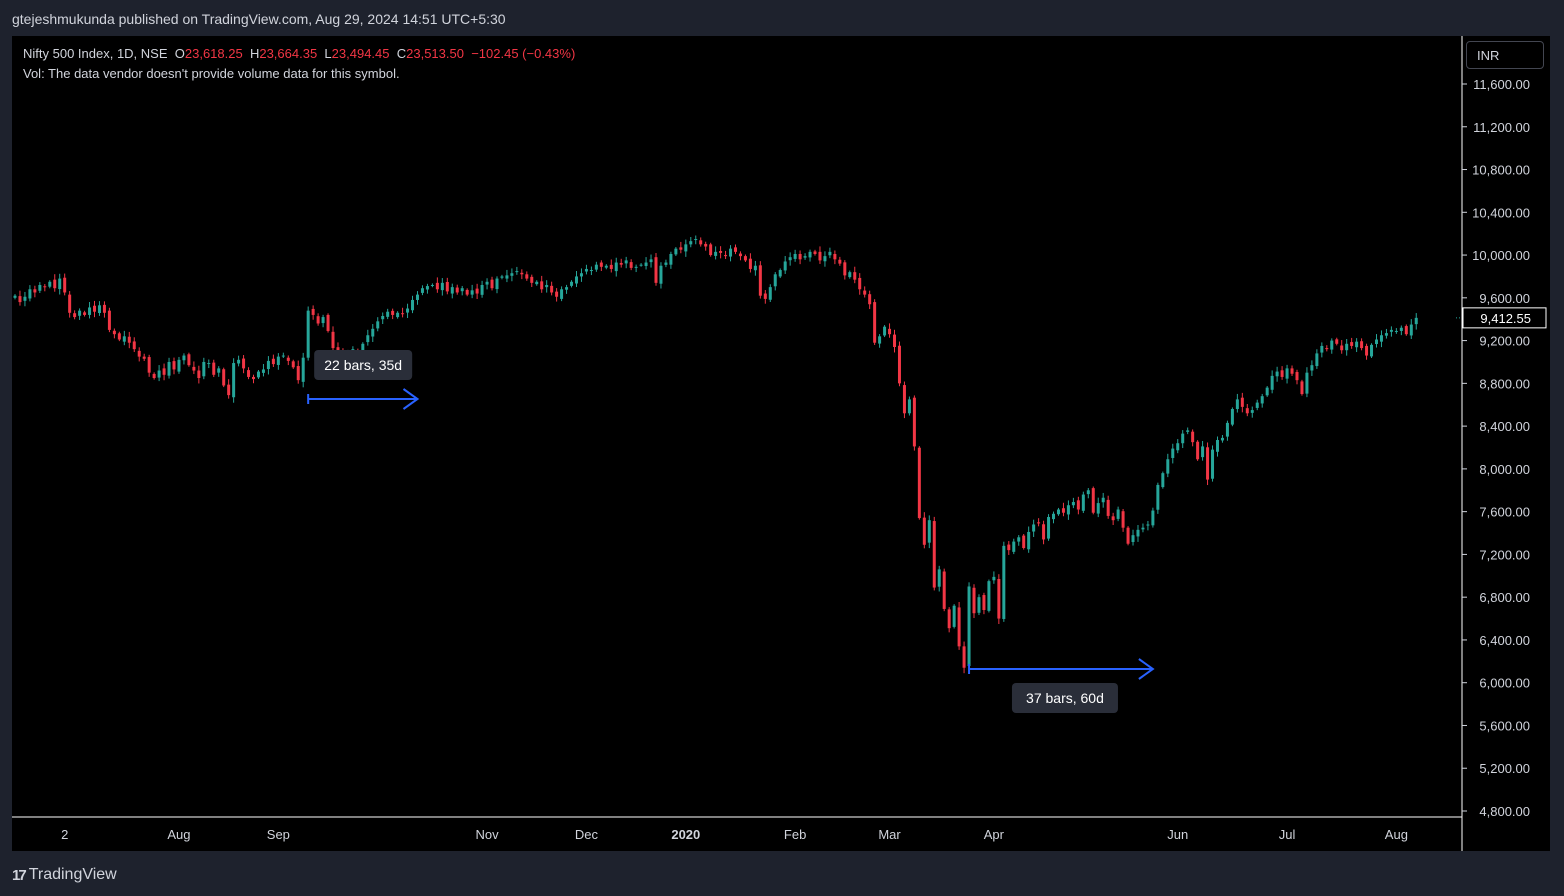  I want to click on price-tick-label: 11,200.00, so click(1501, 127).